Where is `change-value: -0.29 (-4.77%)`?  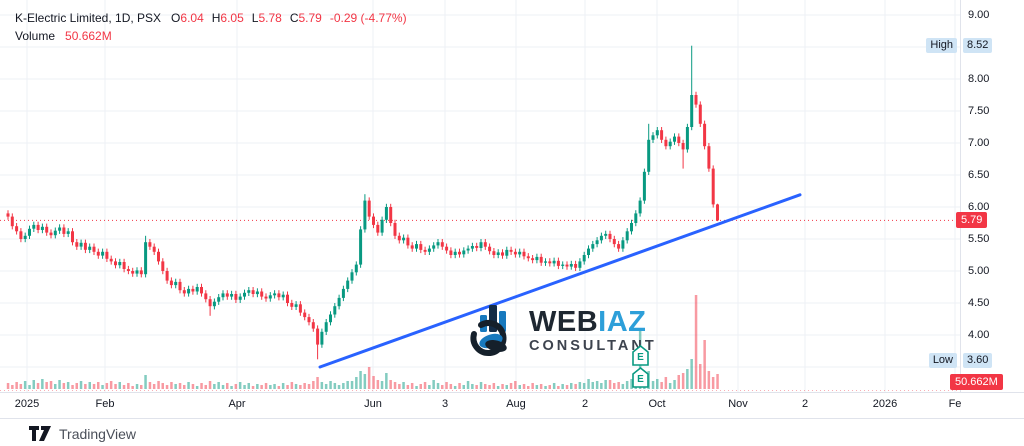
change-value: -0.29 (-4.77%) is located at coordinates (368, 18).